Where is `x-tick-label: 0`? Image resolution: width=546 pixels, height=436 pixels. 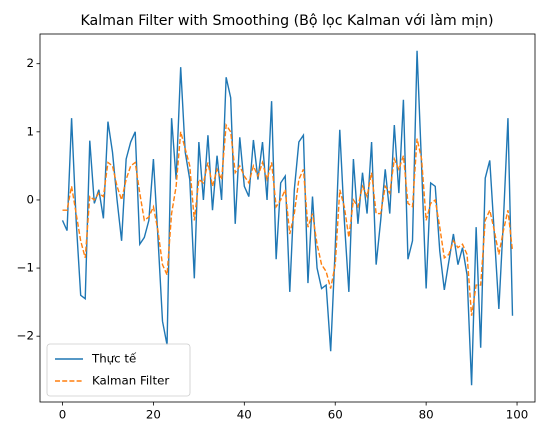 x-tick-label: 0 is located at coordinates (63, 415).